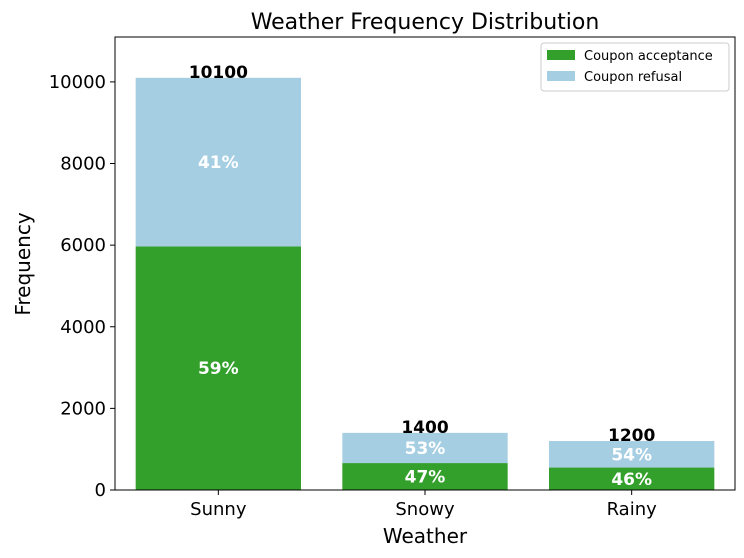 This screenshot has height=558, width=744. What do you see at coordinates (561, 55) in the screenshot?
I see `legend-swatch-coupon-acceptance` at bounding box center [561, 55].